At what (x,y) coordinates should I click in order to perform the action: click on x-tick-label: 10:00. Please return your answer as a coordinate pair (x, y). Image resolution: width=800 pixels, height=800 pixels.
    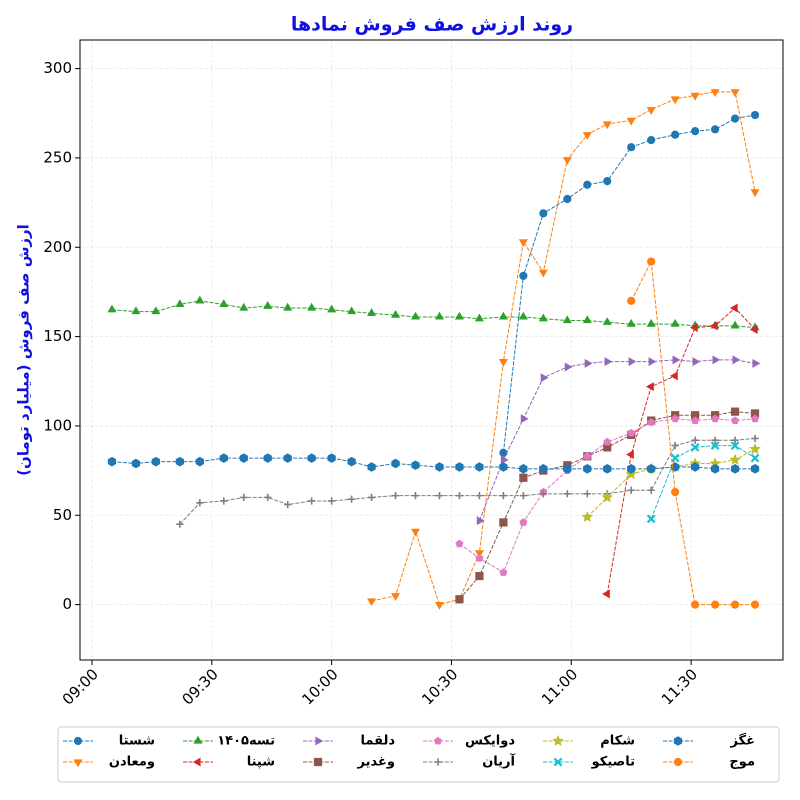
    Looking at the image, I should click on (319, 686).